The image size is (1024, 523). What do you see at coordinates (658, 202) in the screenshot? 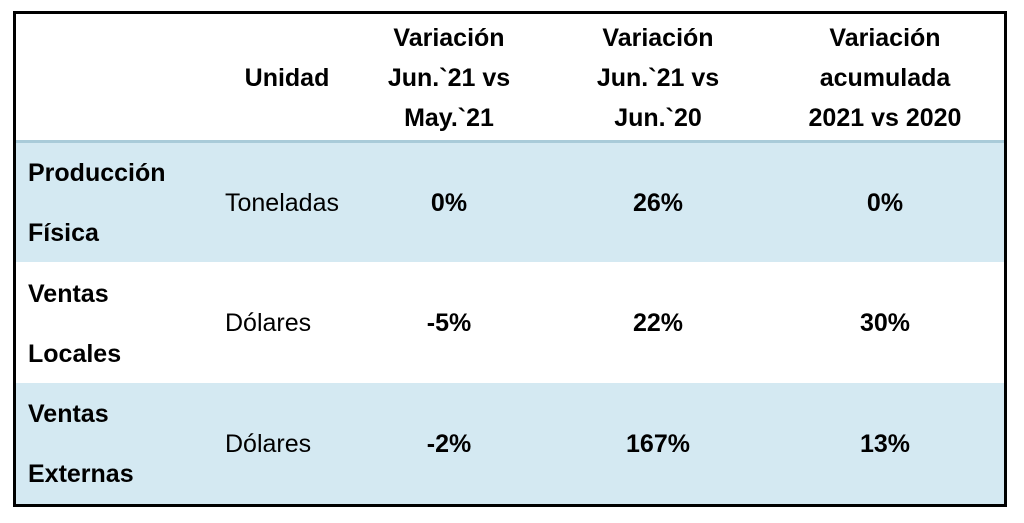
I see `value-cell: 26%` at bounding box center [658, 202].